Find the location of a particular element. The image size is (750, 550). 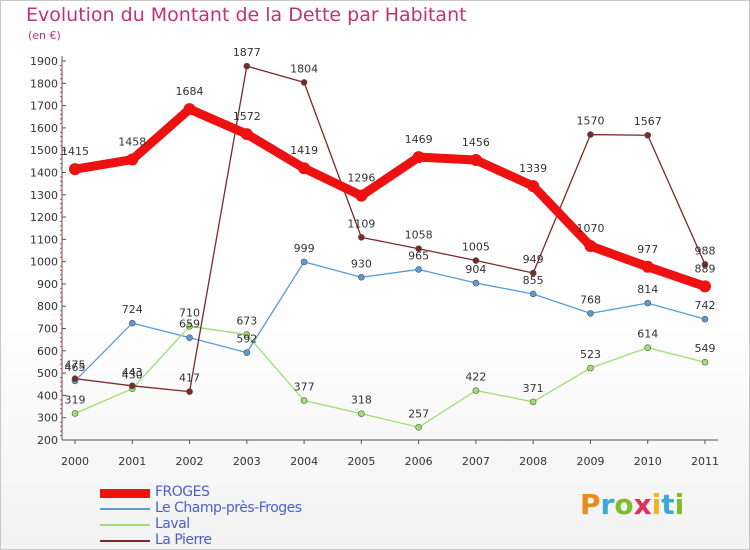

y-tick-label: 1800 is located at coordinates (44, 83).